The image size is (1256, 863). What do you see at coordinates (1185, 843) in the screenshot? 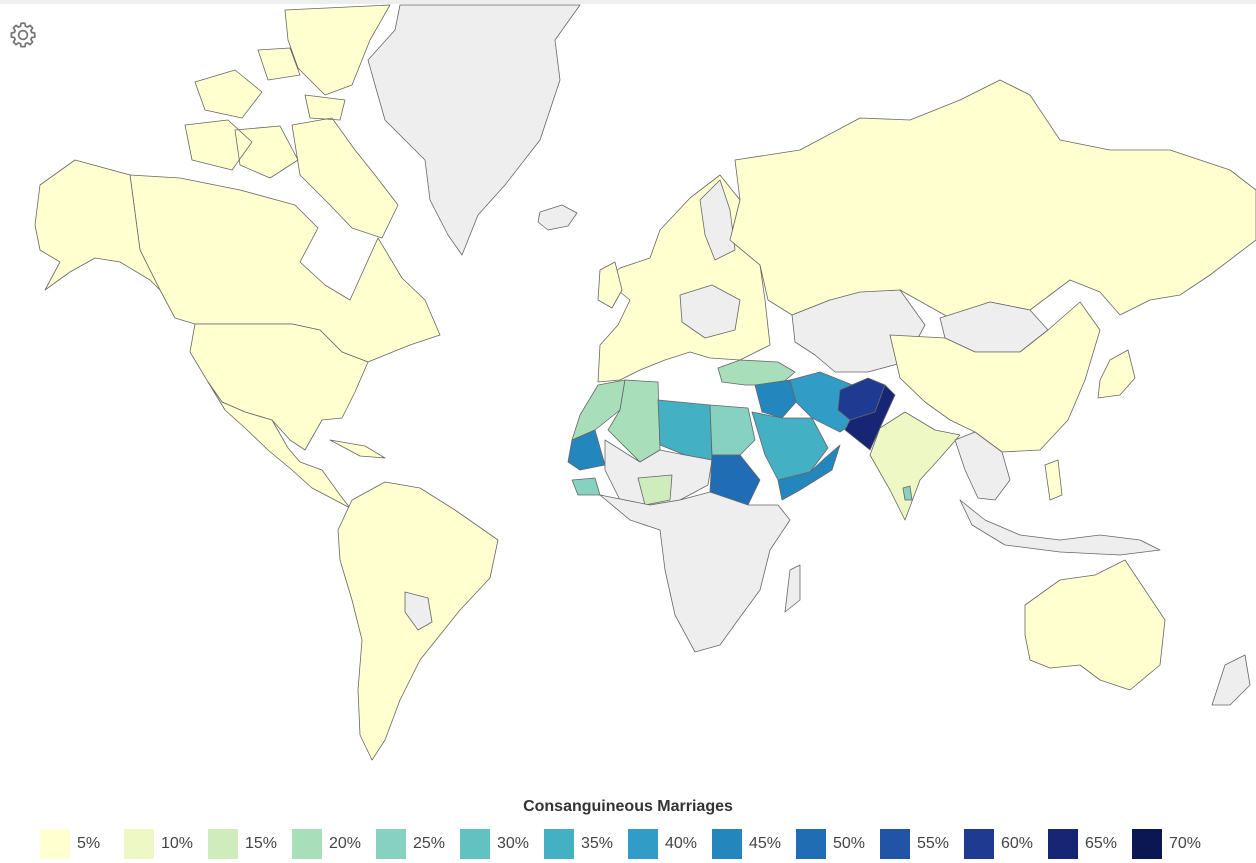
I see `legend-label: 70%` at bounding box center [1185, 843].